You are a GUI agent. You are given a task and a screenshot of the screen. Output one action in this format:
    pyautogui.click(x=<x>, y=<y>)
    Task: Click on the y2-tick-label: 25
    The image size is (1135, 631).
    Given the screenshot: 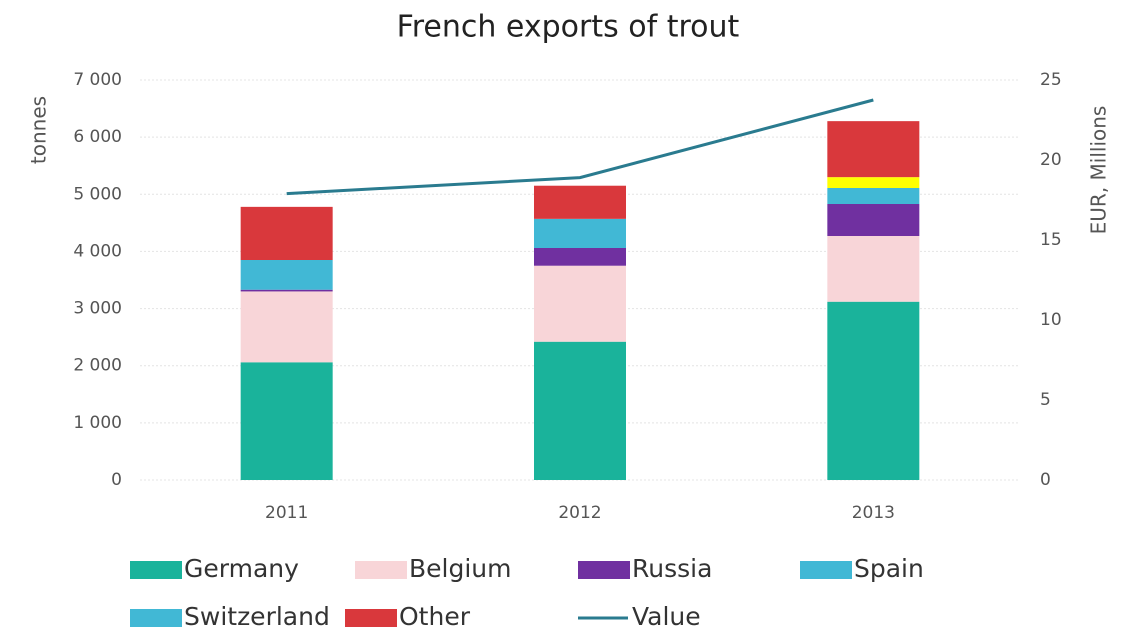 What is the action you would take?
    pyautogui.click(x=1051, y=80)
    